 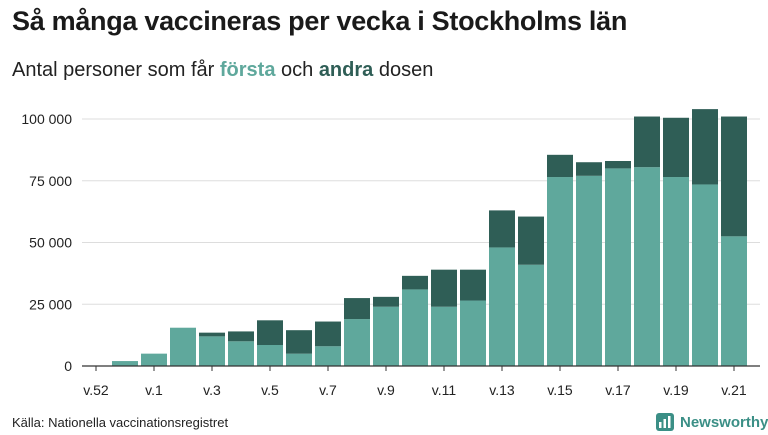 What do you see at coordinates (724, 422) in the screenshot?
I see `brand-name: Newsworthy` at bounding box center [724, 422].